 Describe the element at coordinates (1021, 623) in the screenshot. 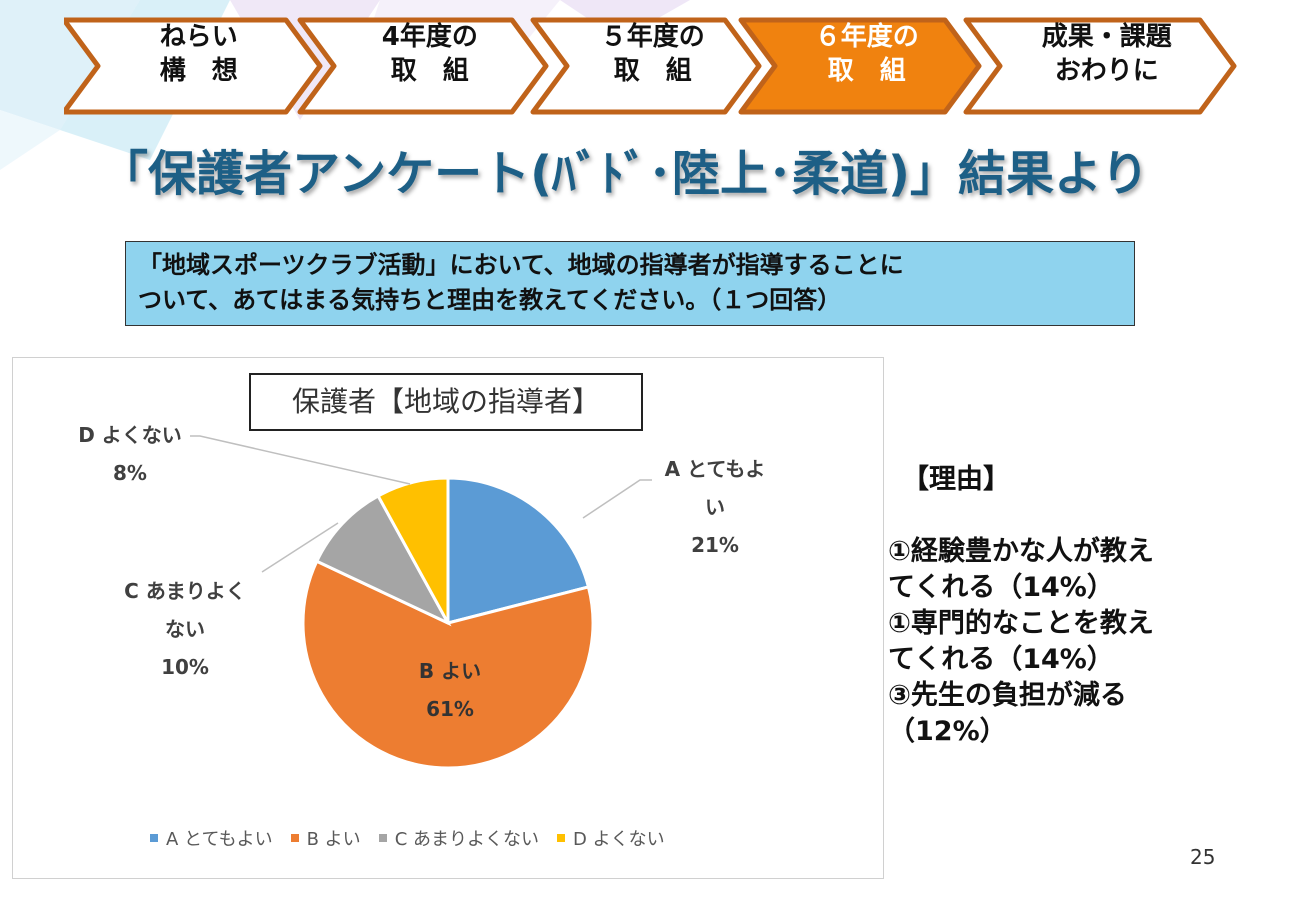

I see `reason-2-line-1: ①専門的なことを教え` at that location.